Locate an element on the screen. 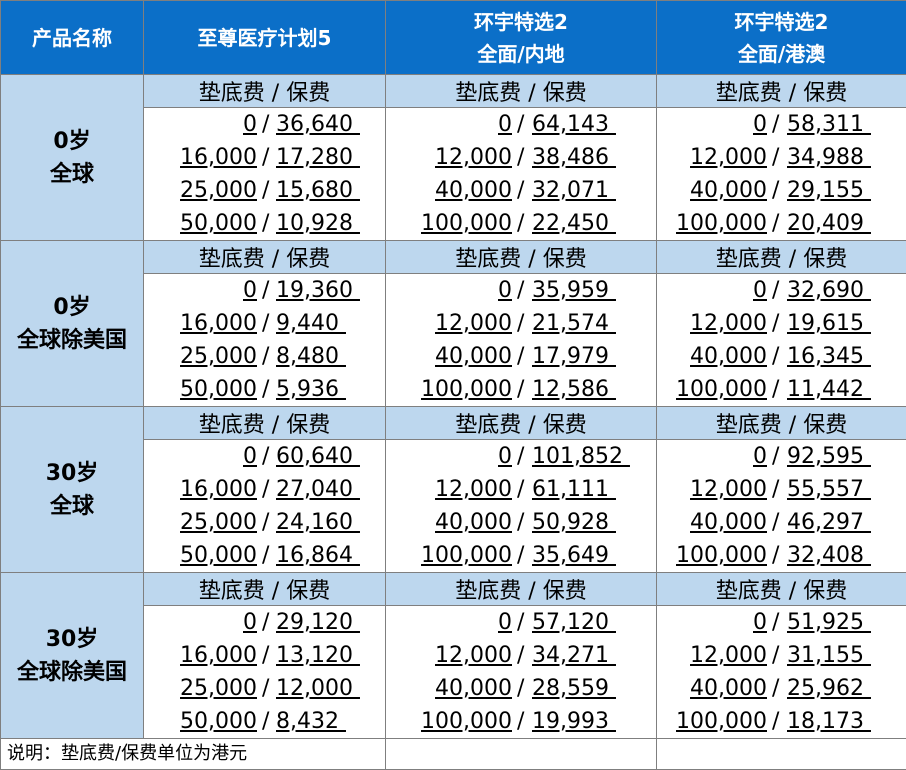 The image size is (906, 770). header-col1: 至尊医疗计划5 is located at coordinates (265, 38).